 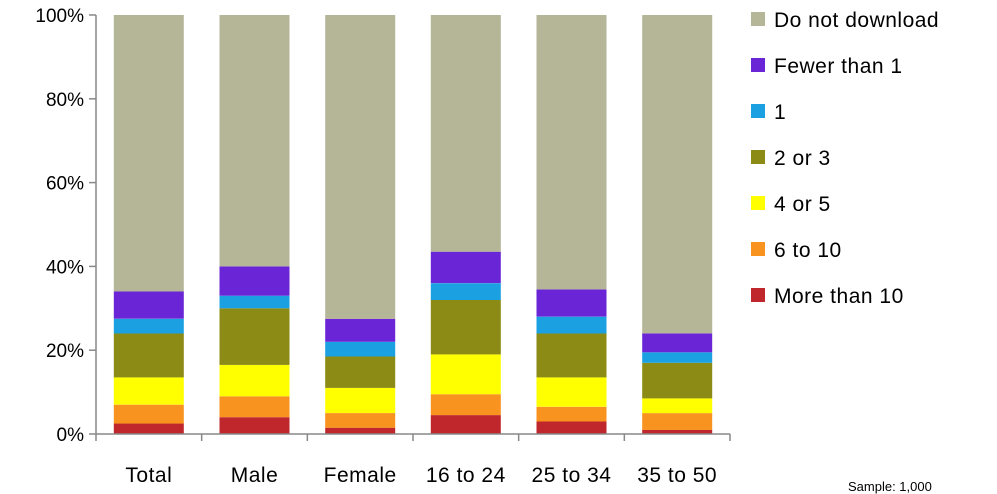 What do you see at coordinates (808, 250) in the screenshot?
I see `legend-label: 6 to 10` at bounding box center [808, 250].